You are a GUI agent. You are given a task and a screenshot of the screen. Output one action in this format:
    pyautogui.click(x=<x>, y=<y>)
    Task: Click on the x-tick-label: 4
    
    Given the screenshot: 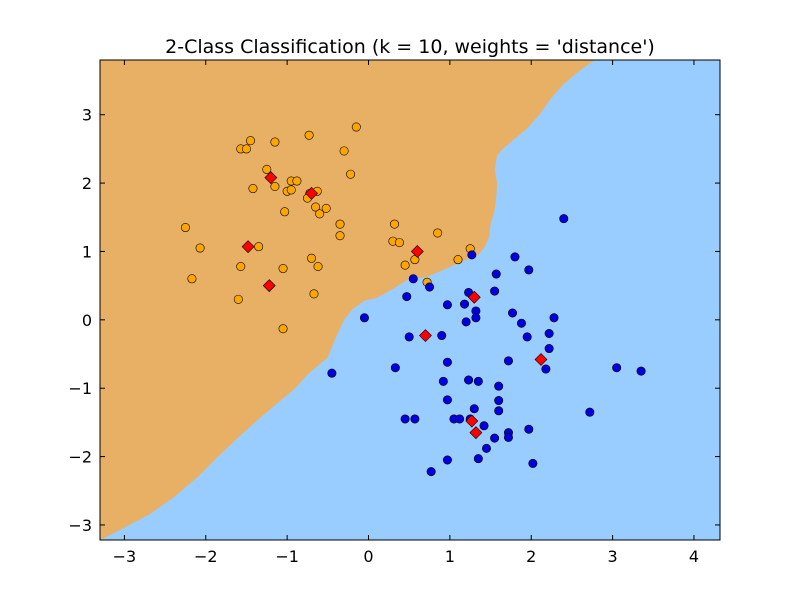 What is the action you would take?
    pyautogui.click(x=694, y=556)
    